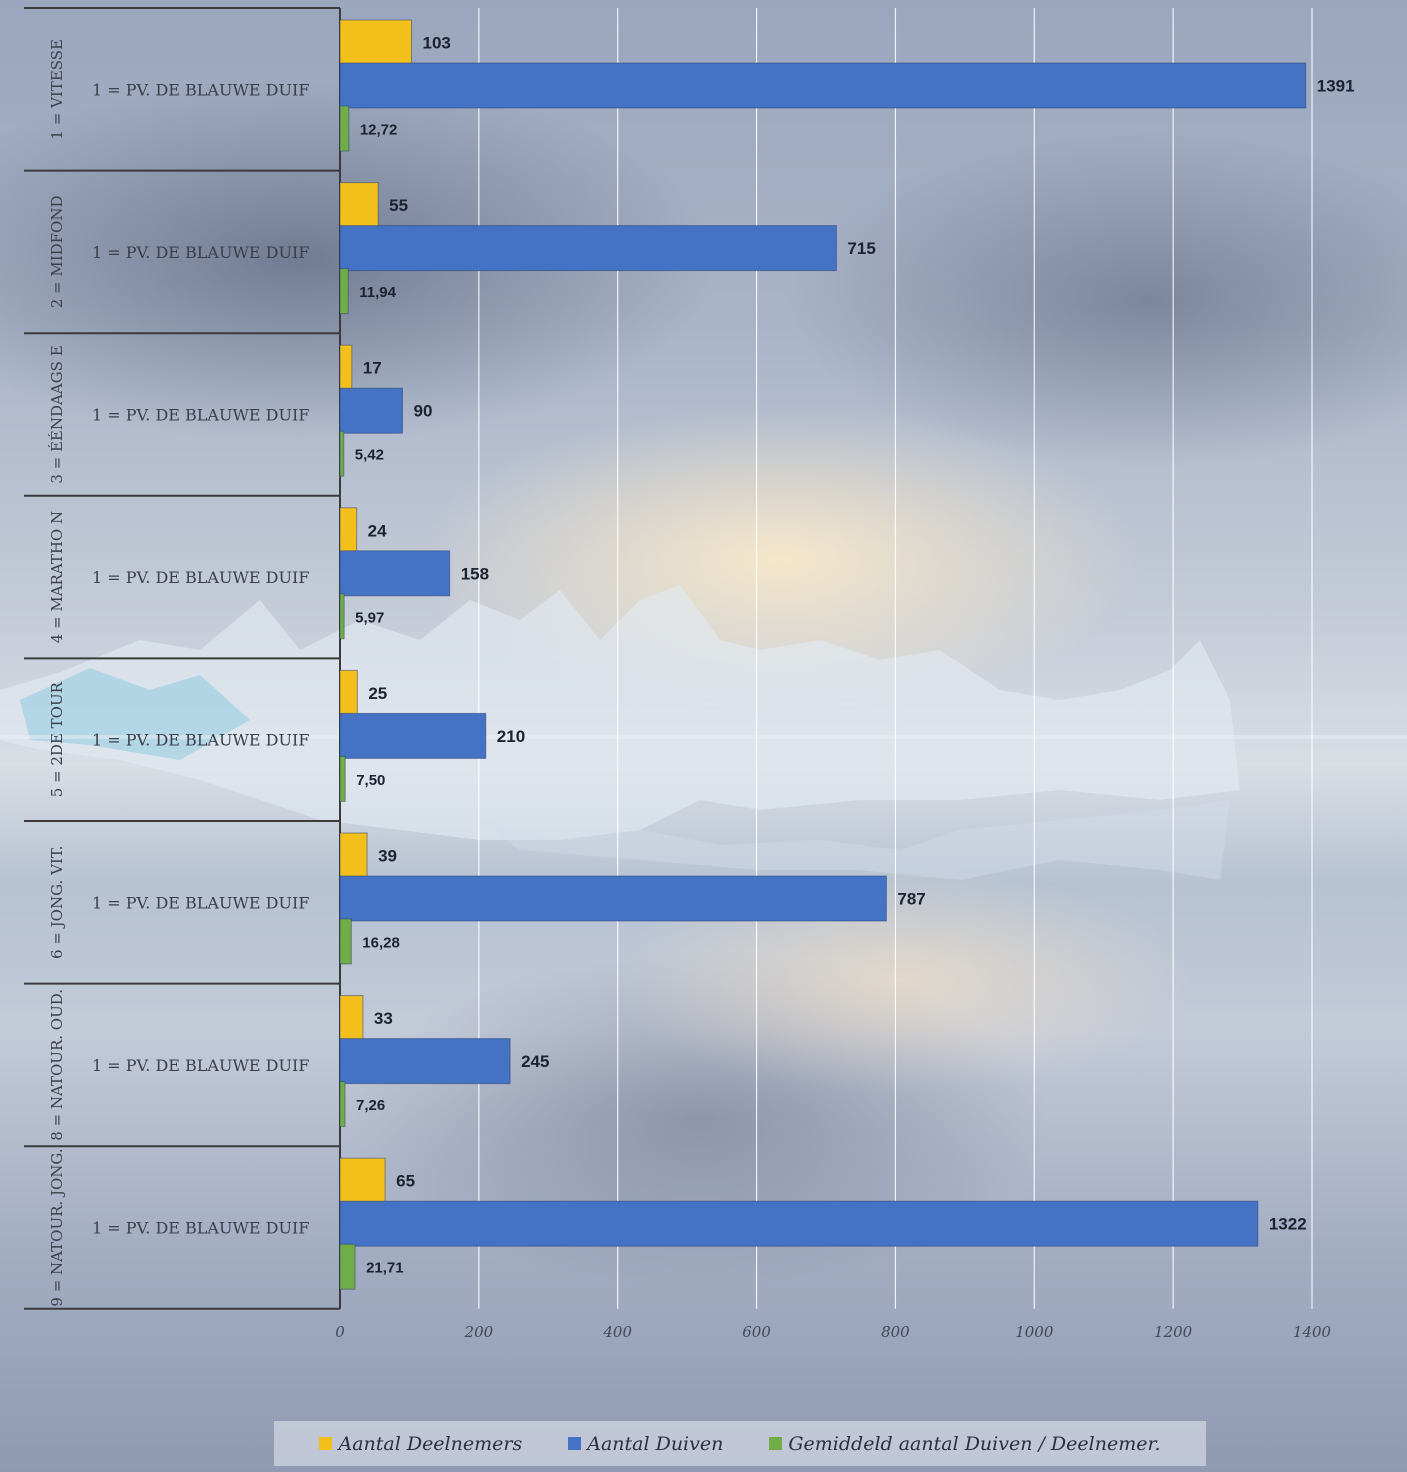  I want to click on data-label: 16,28, so click(381, 943).